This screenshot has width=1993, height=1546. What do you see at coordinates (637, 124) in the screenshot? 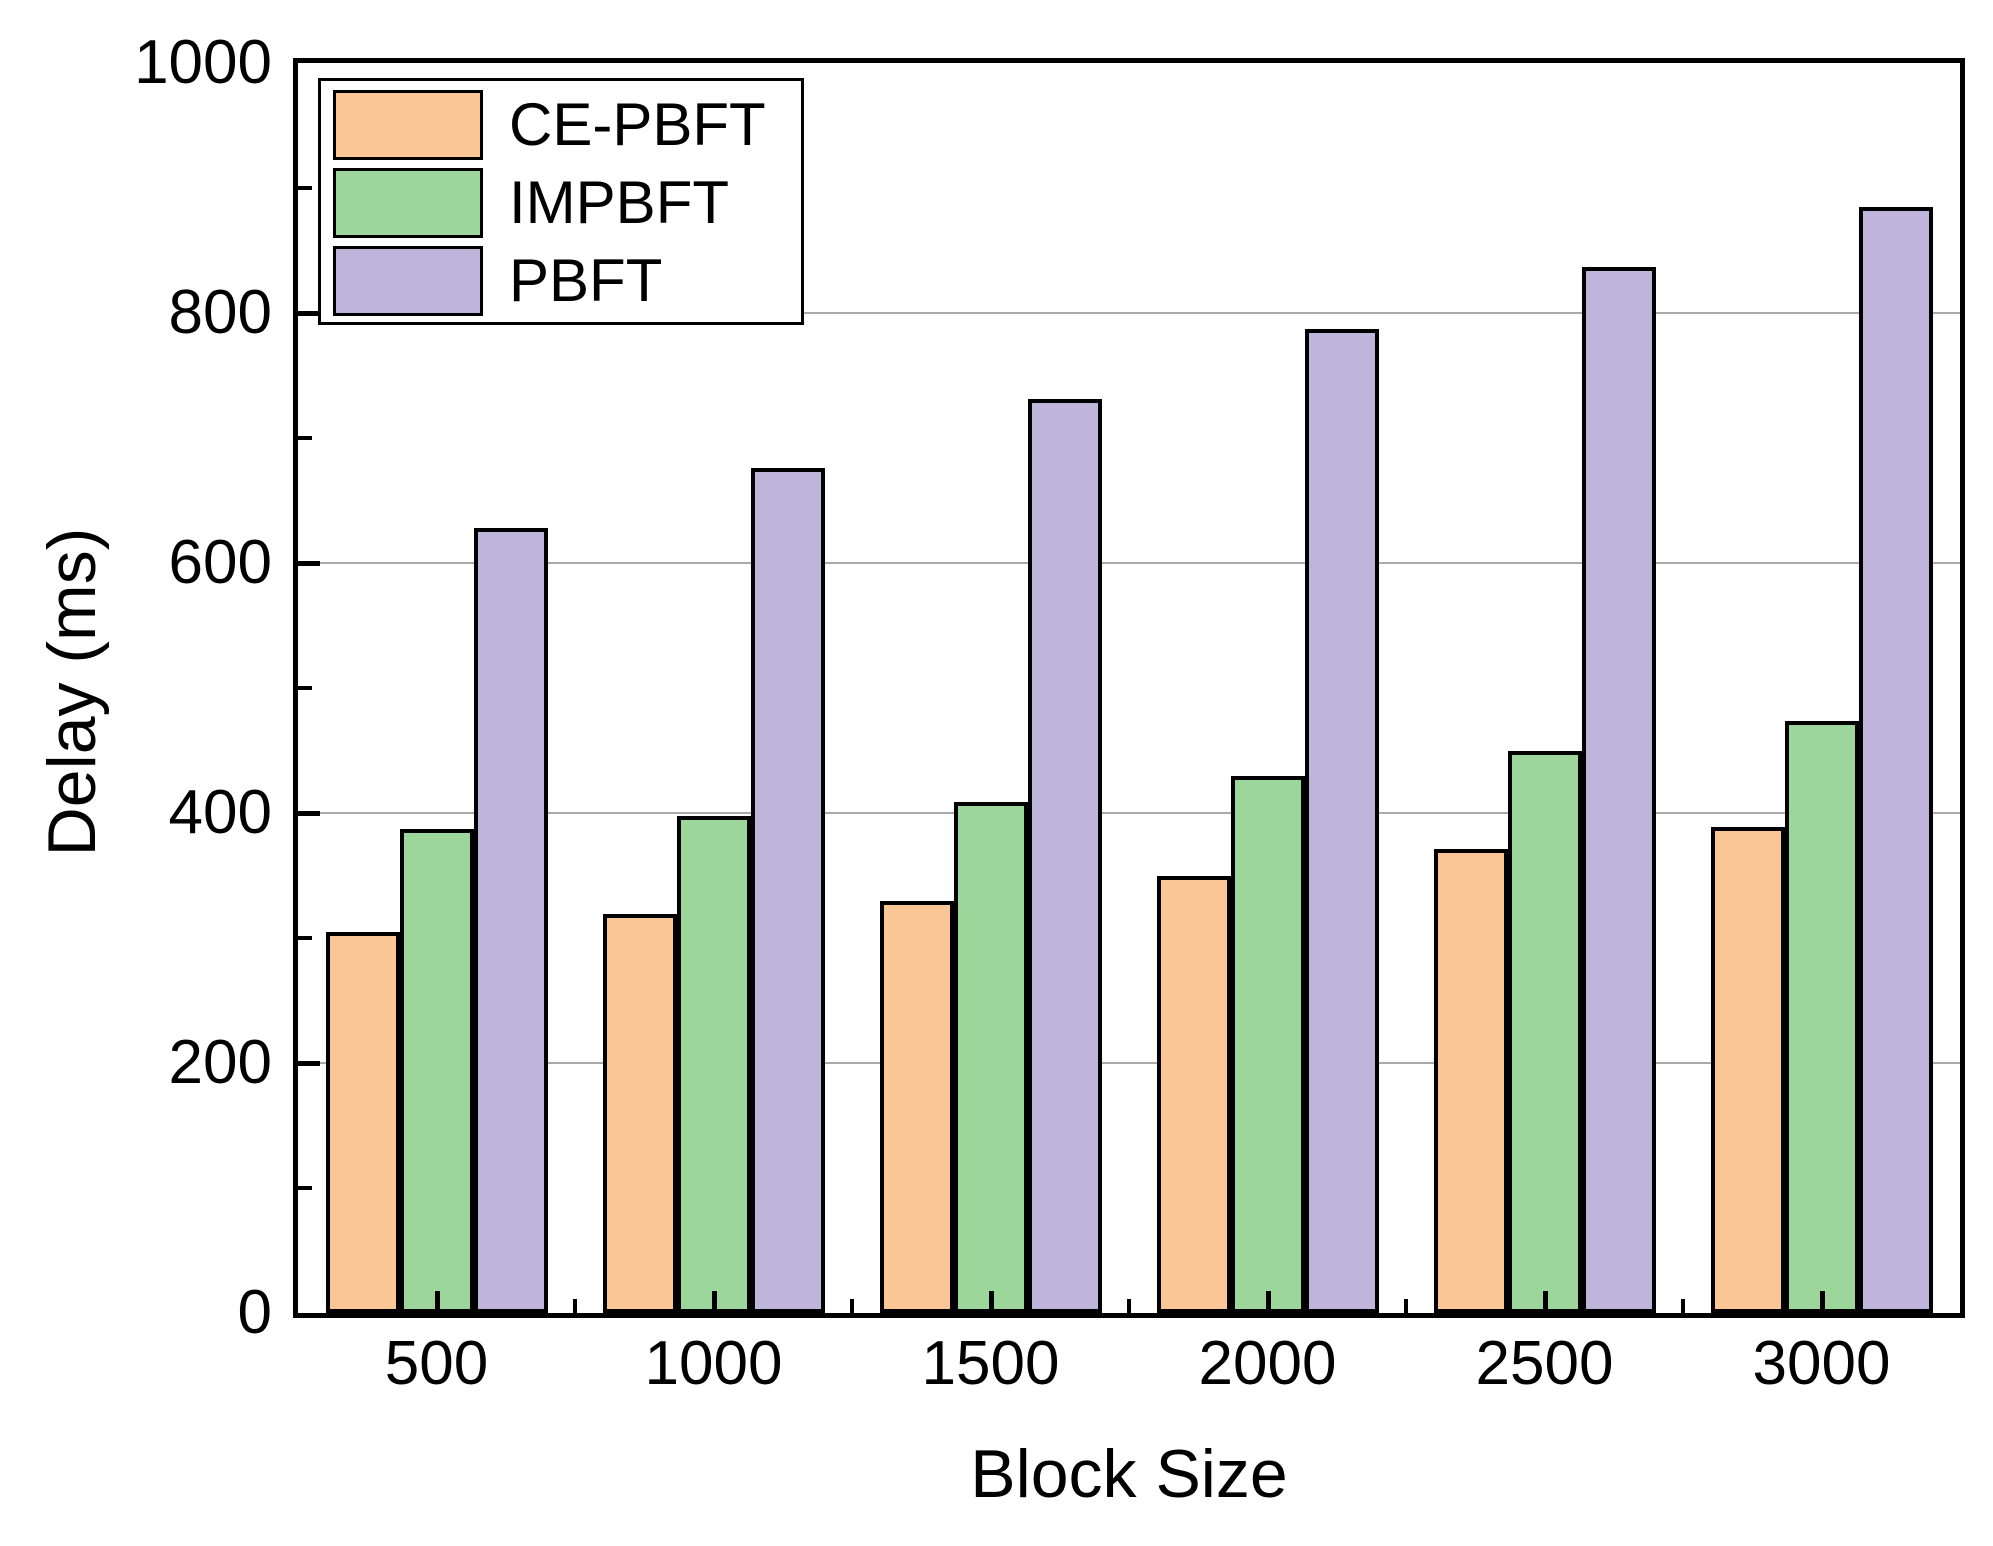
I see `legend-label: CE-PBFT` at bounding box center [637, 124].